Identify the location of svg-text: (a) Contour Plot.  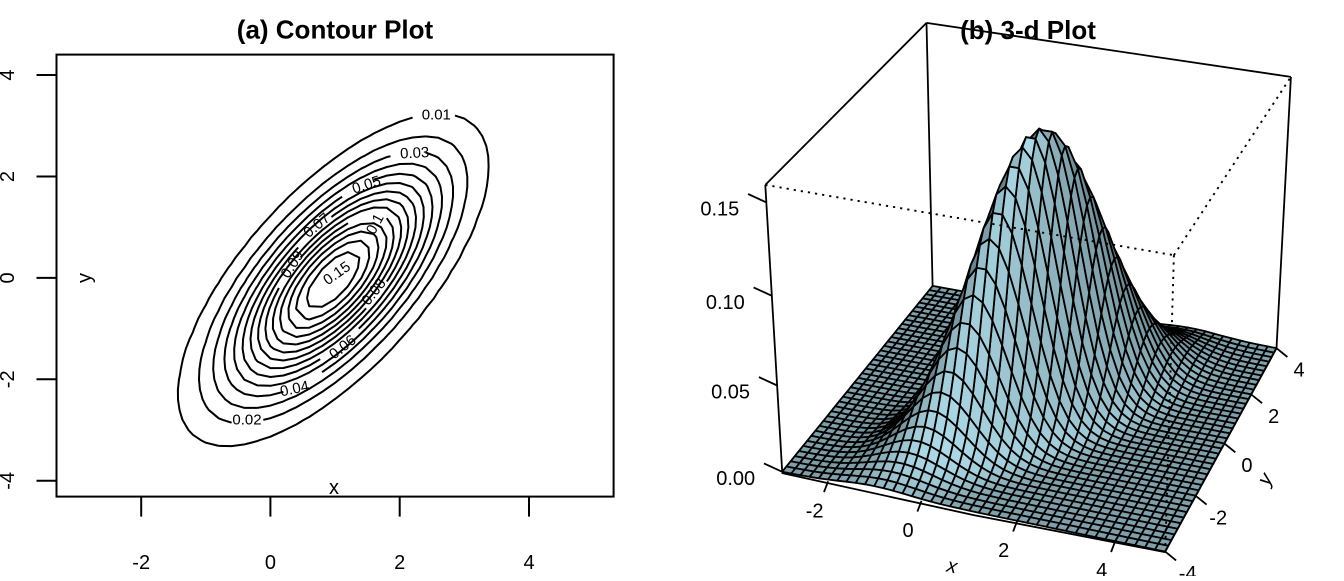
(335, 29).